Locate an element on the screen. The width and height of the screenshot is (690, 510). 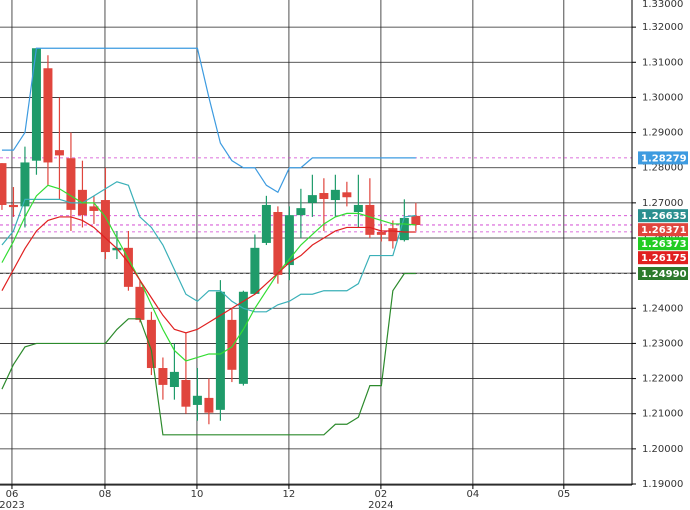
price-label: 1.26373 is located at coordinates (664, 244).